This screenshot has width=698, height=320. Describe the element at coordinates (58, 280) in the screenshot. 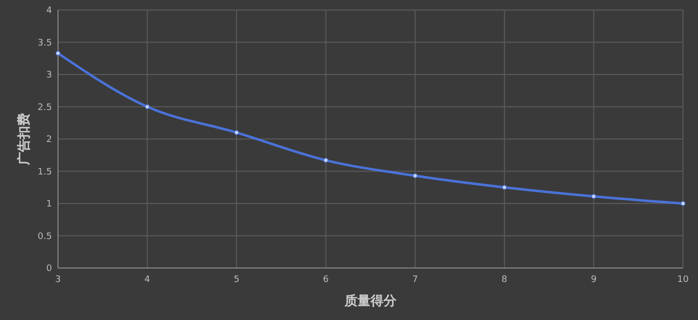

I see `x-tick-label: 3` at that location.